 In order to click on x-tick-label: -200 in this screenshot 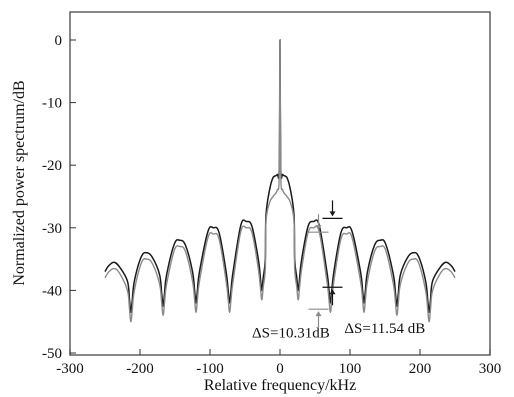, I will do `click(140, 369)`.